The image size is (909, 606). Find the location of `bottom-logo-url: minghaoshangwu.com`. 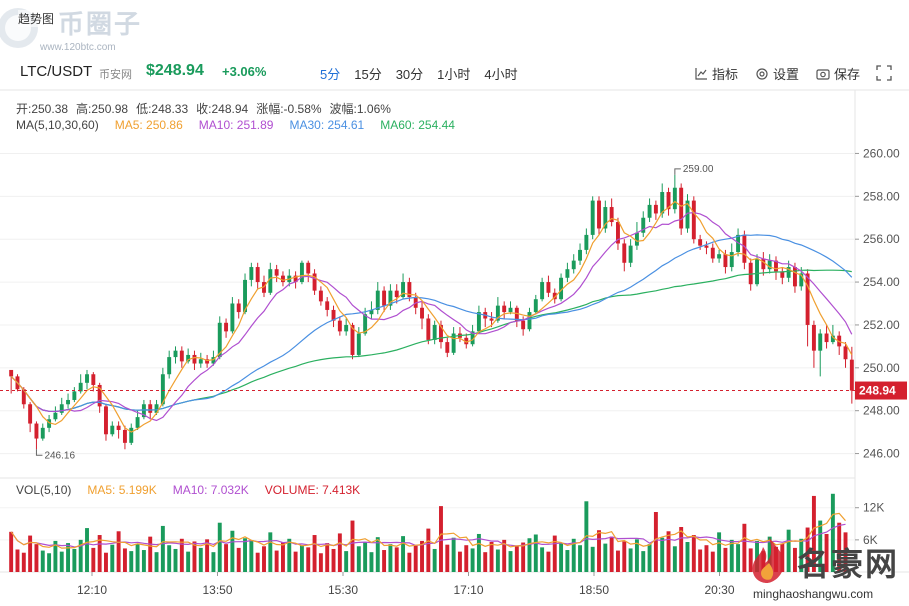

bottom-logo-url: minghaoshangwu.com is located at coordinates (813, 594).